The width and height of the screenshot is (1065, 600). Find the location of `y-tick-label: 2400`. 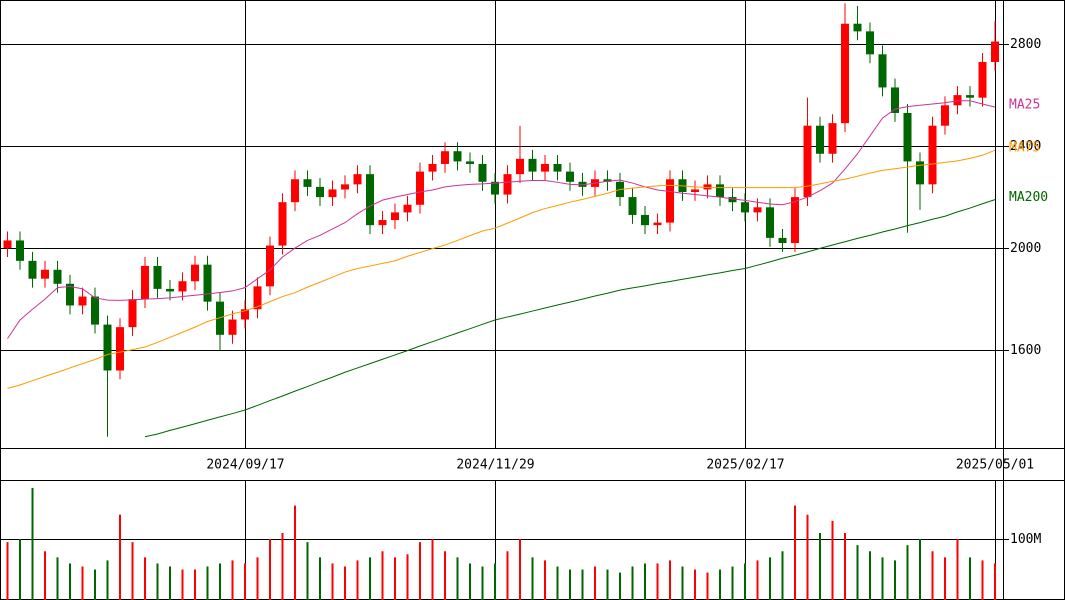

y-tick-label: 2400 is located at coordinates (1025, 146).